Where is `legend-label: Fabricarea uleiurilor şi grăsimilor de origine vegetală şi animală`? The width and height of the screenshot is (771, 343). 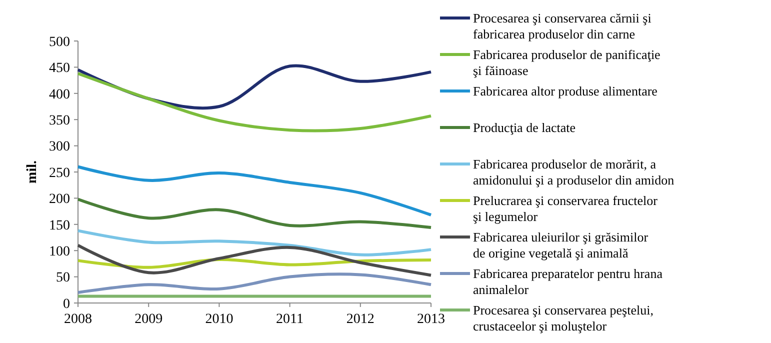 legend-label: Fabricarea uleiurilor şi grăsimilor de origine vegetală şi animală is located at coordinates (561, 245).